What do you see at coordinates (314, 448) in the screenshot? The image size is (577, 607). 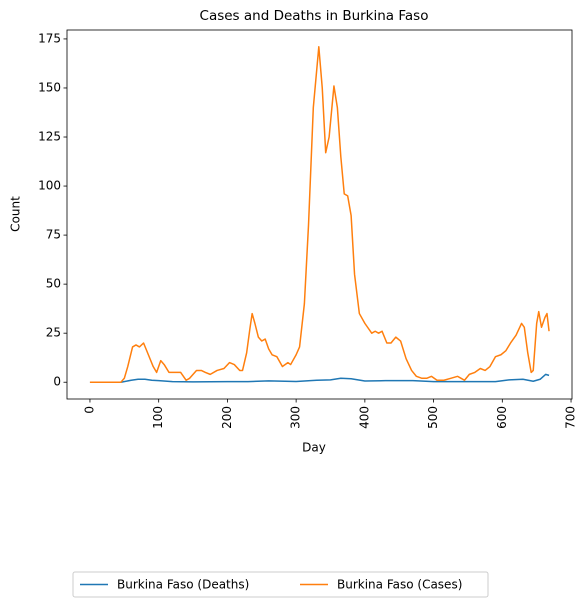 I see `x-axis-label: Day` at bounding box center [314, 448].